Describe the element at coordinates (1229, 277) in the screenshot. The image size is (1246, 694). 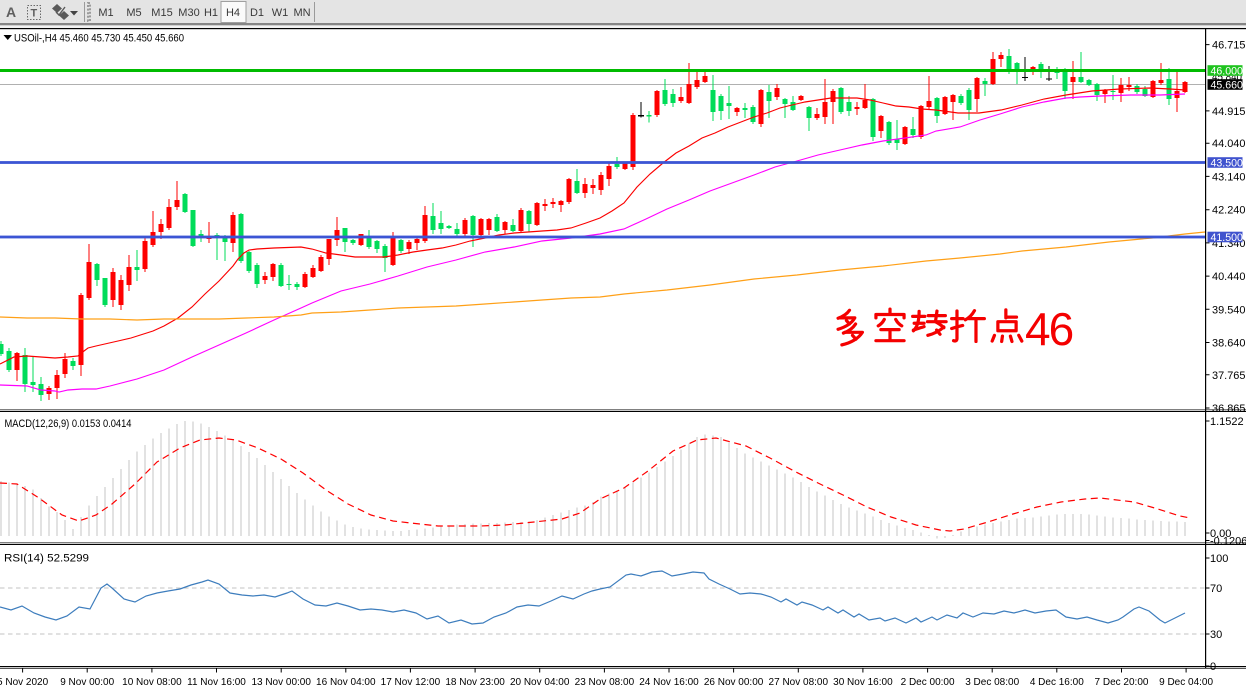
I see `svg-text: 40.440` at that location.